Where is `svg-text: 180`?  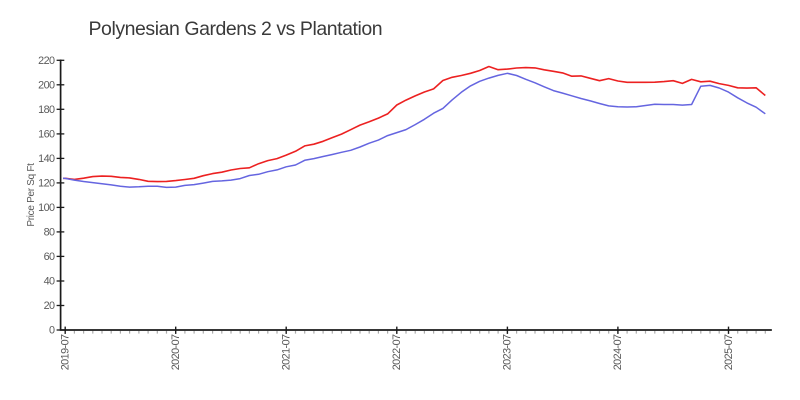 svg-text: 180 is located at coordinates (46, 110).